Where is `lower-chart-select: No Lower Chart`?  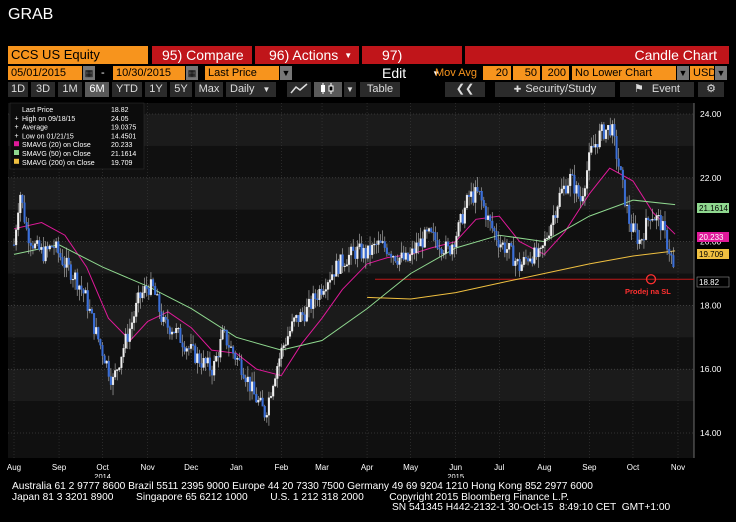 lower-chart-select: No Lower Chart is located at coordinates (624, 73).